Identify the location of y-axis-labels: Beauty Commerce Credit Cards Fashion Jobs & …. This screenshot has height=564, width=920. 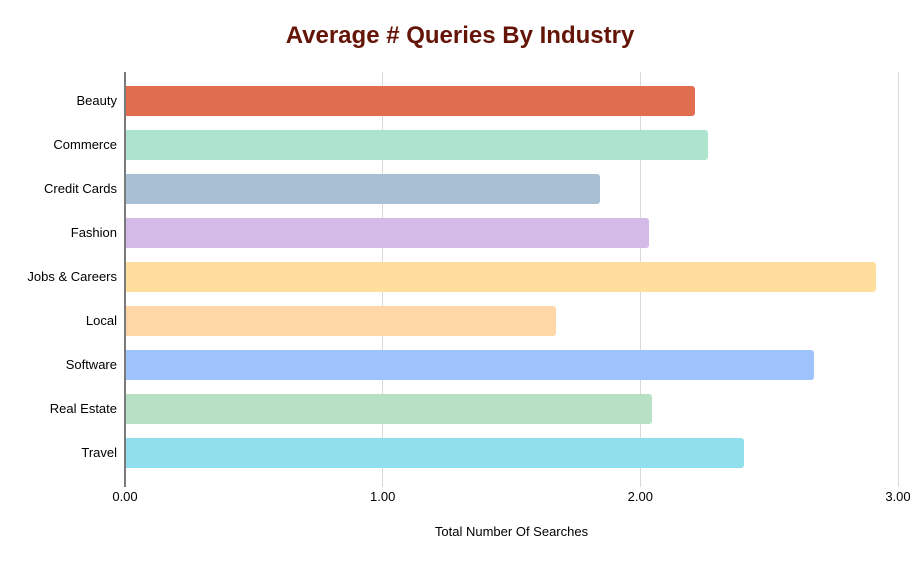
(58, 277).